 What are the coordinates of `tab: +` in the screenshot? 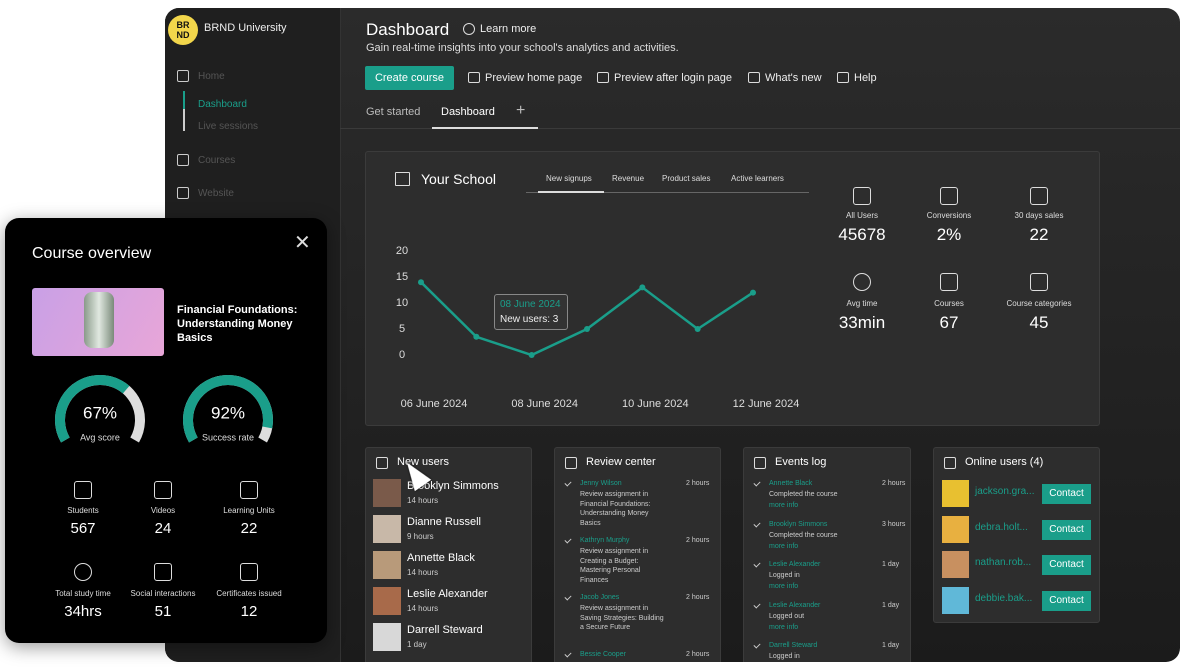 It's located at (521, 110).